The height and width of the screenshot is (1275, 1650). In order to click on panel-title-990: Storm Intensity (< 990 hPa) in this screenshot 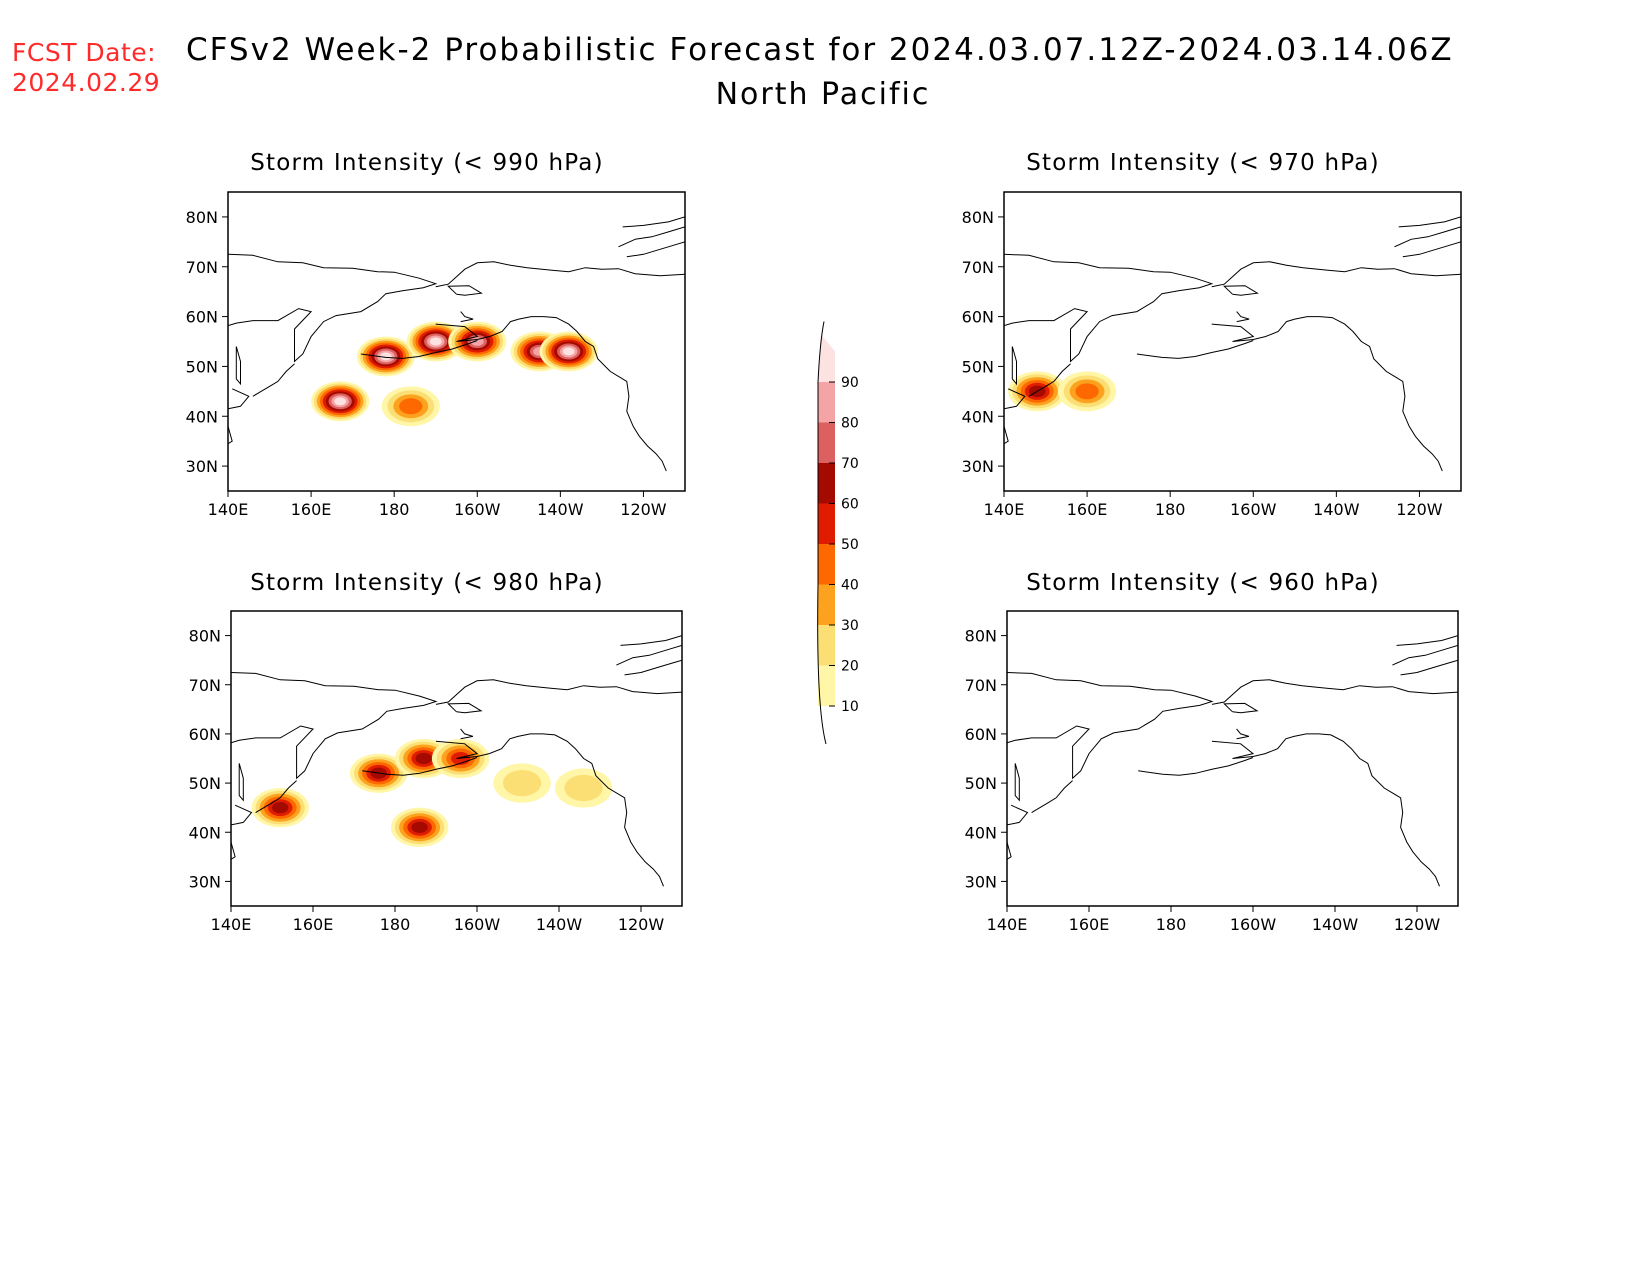, I will do `click(427, 163)`.